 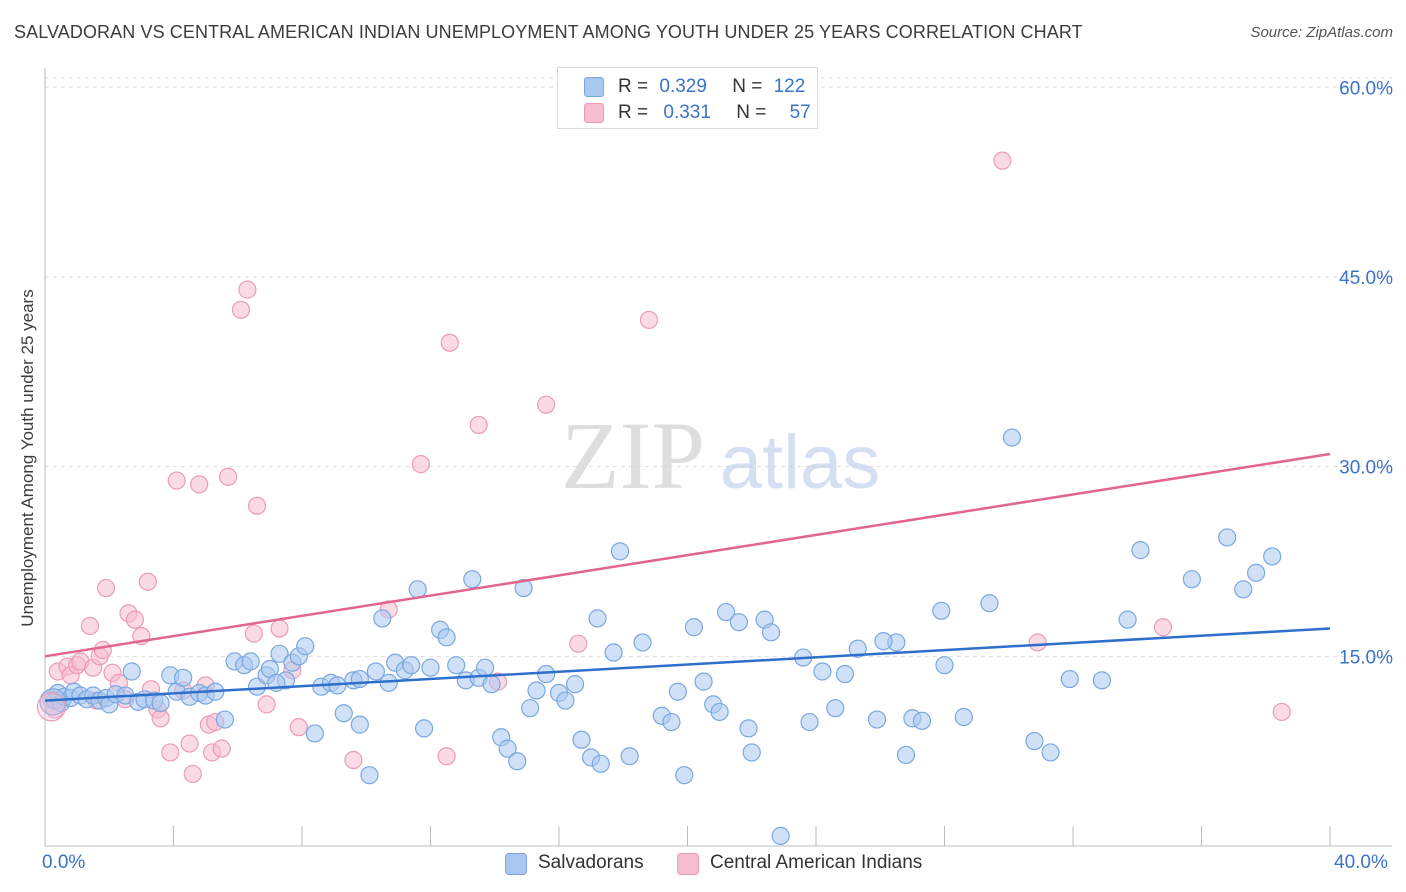 What do you see at coordinates (687, 112) in the screenshot?
I see `legend-r-value: 0.331` at bounding box center [687, 112].